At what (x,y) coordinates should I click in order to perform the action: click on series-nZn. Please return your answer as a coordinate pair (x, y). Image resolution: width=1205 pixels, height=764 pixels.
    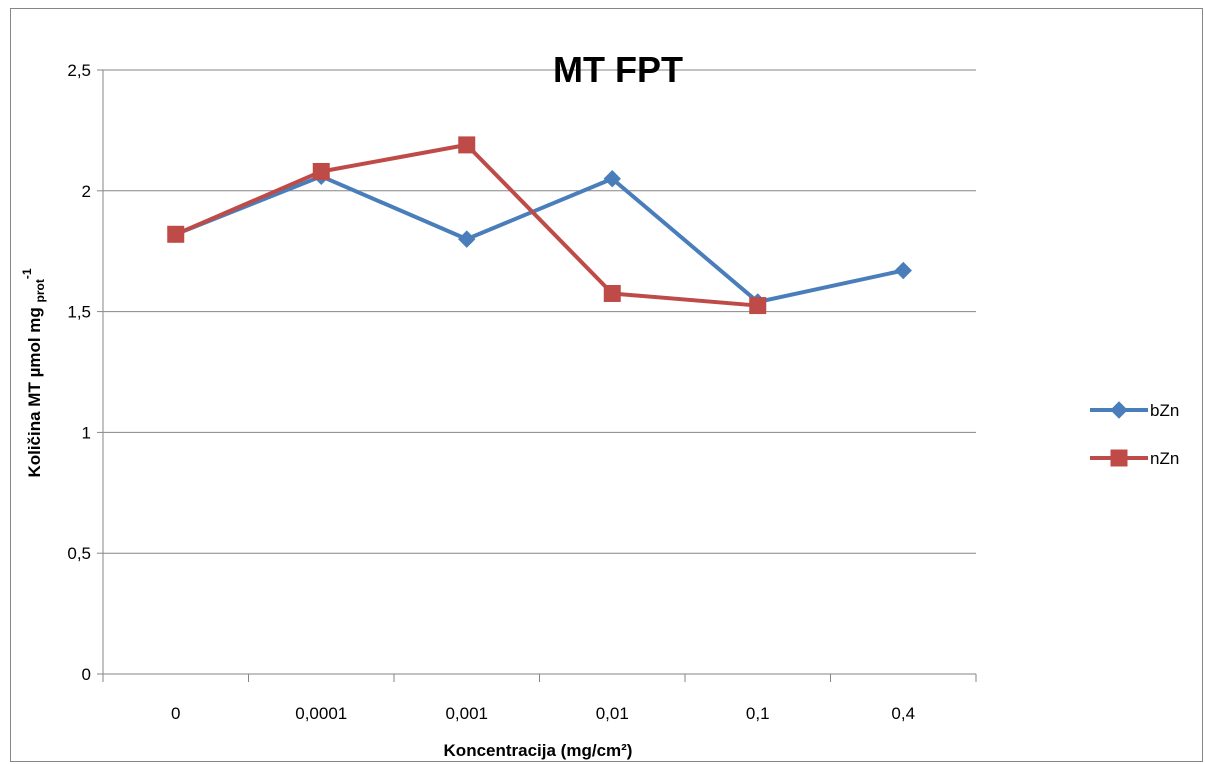
    Looking at the image, I should click on (467, 225).